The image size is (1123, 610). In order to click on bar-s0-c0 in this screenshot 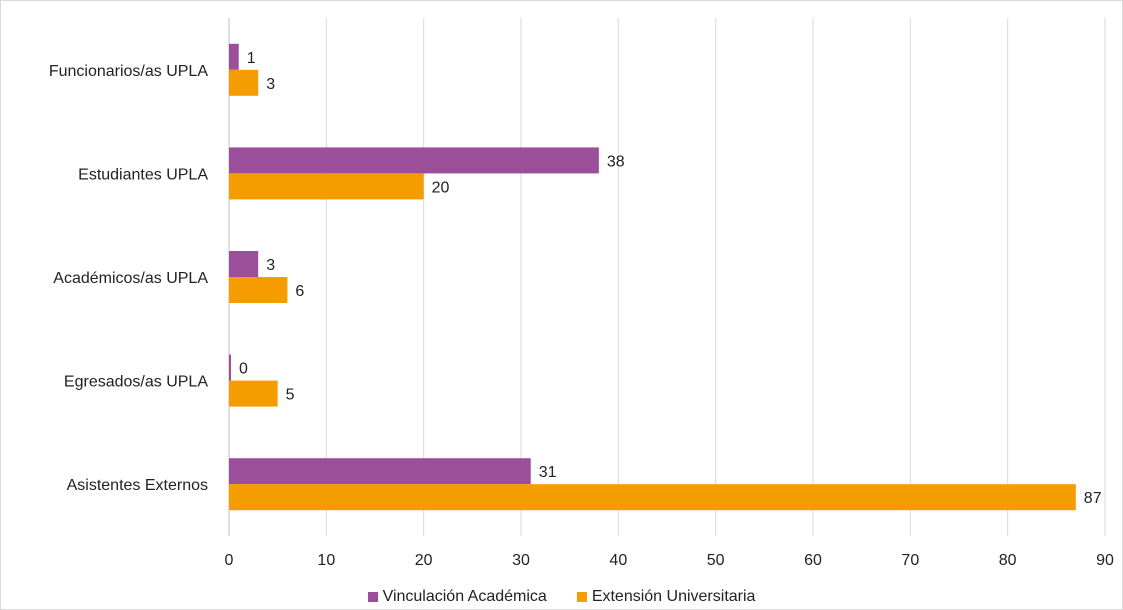, I will do `click(234, 56)`.